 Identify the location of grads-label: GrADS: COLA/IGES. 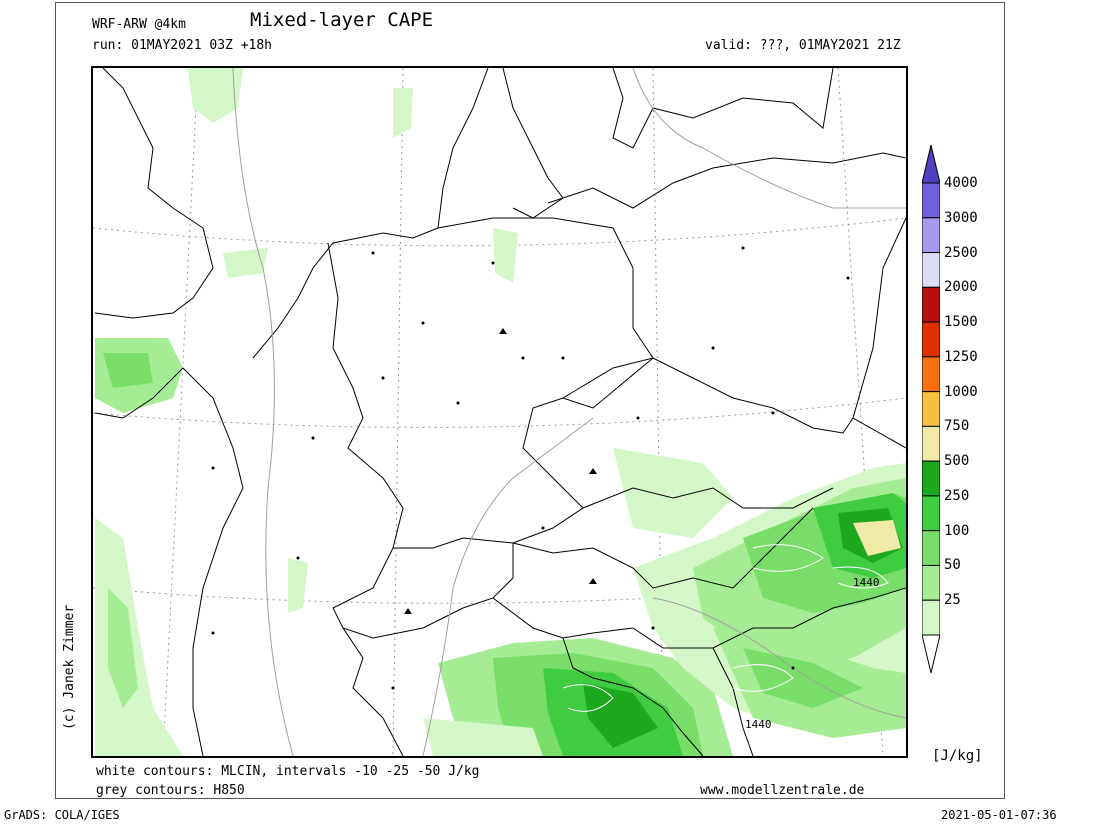
(62, 815).